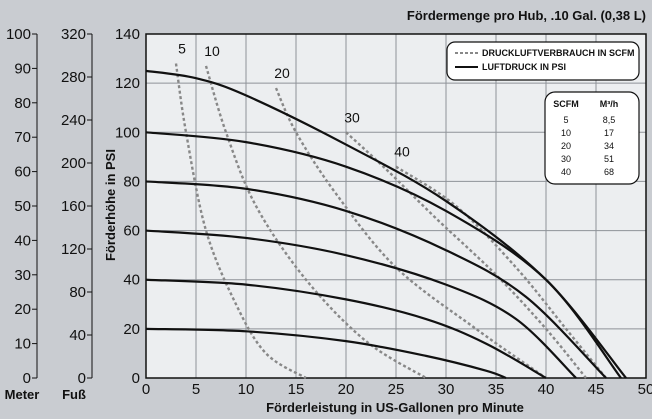 Image resolution: width=652 pixels, height=419 pixels. I want to click on conversion-table-cell: 20, so click(566, 146).